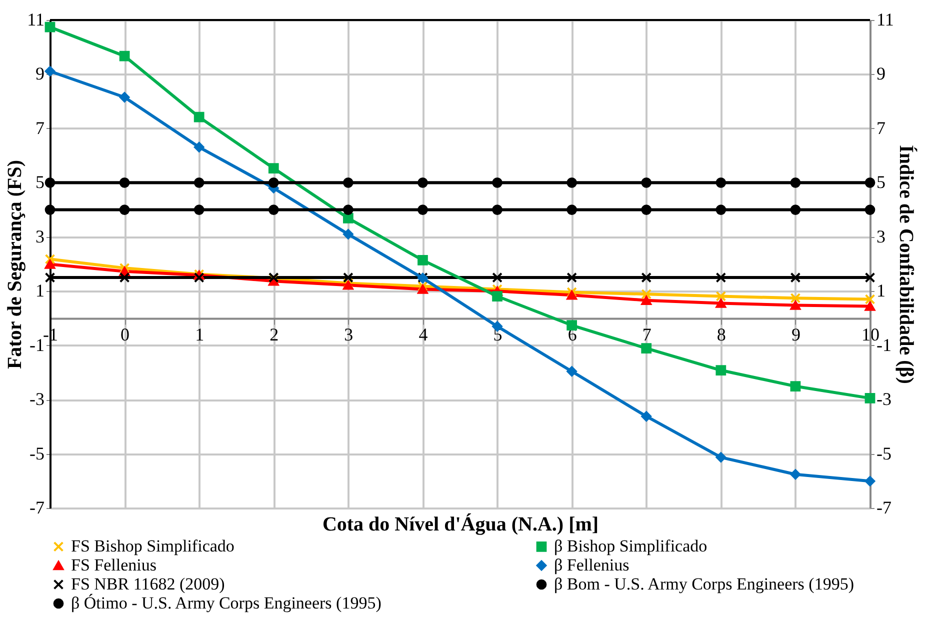 This screenshot has width=942, height=639. What do you see at coordinates (148, 584) in the screenshot?
I see `legend-label: FS NBR 11682 (2009)` at bounding box center [148, 584].